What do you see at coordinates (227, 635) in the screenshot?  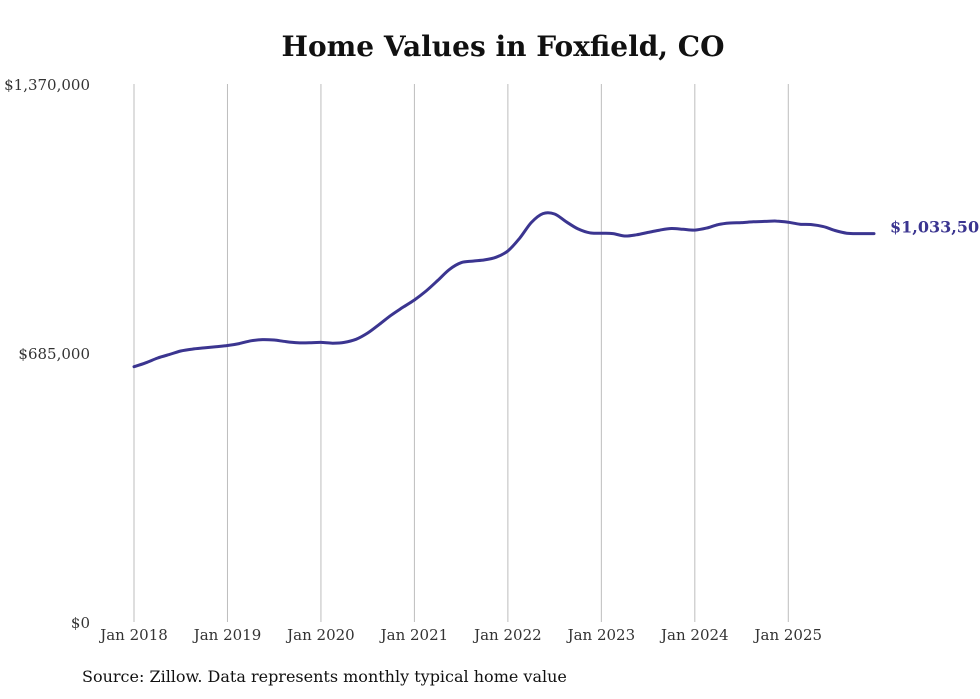 I see `x-tick-label: Jan 2019` at bounding box center [227, 635].